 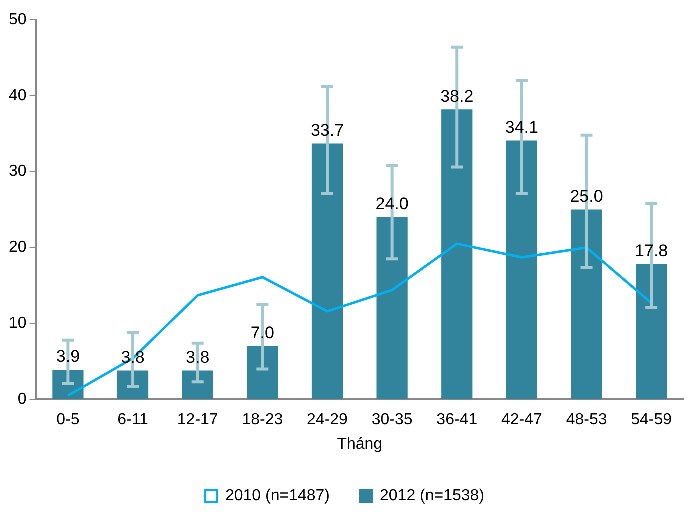 I want to click on data-label: 17.8, so click(x=651, y=251).